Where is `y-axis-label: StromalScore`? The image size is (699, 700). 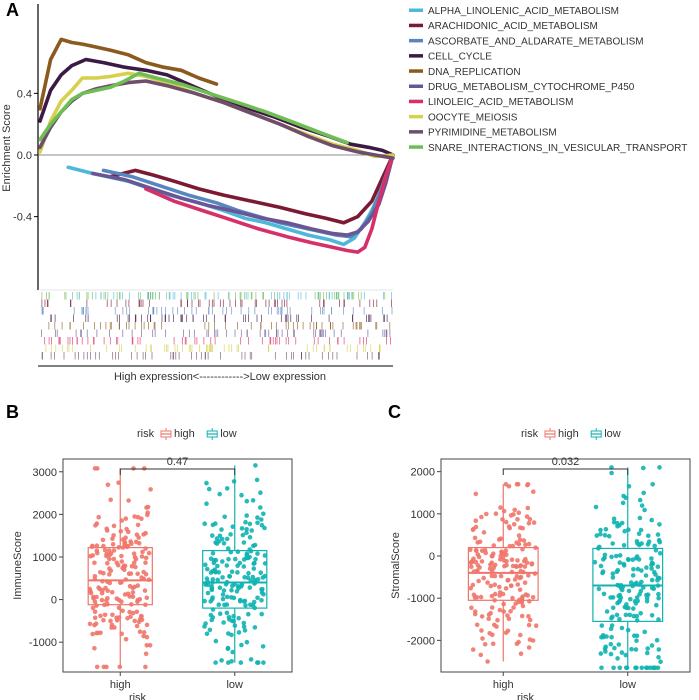
y-axis-label: StromalScore is located at coordinates (396, 565).